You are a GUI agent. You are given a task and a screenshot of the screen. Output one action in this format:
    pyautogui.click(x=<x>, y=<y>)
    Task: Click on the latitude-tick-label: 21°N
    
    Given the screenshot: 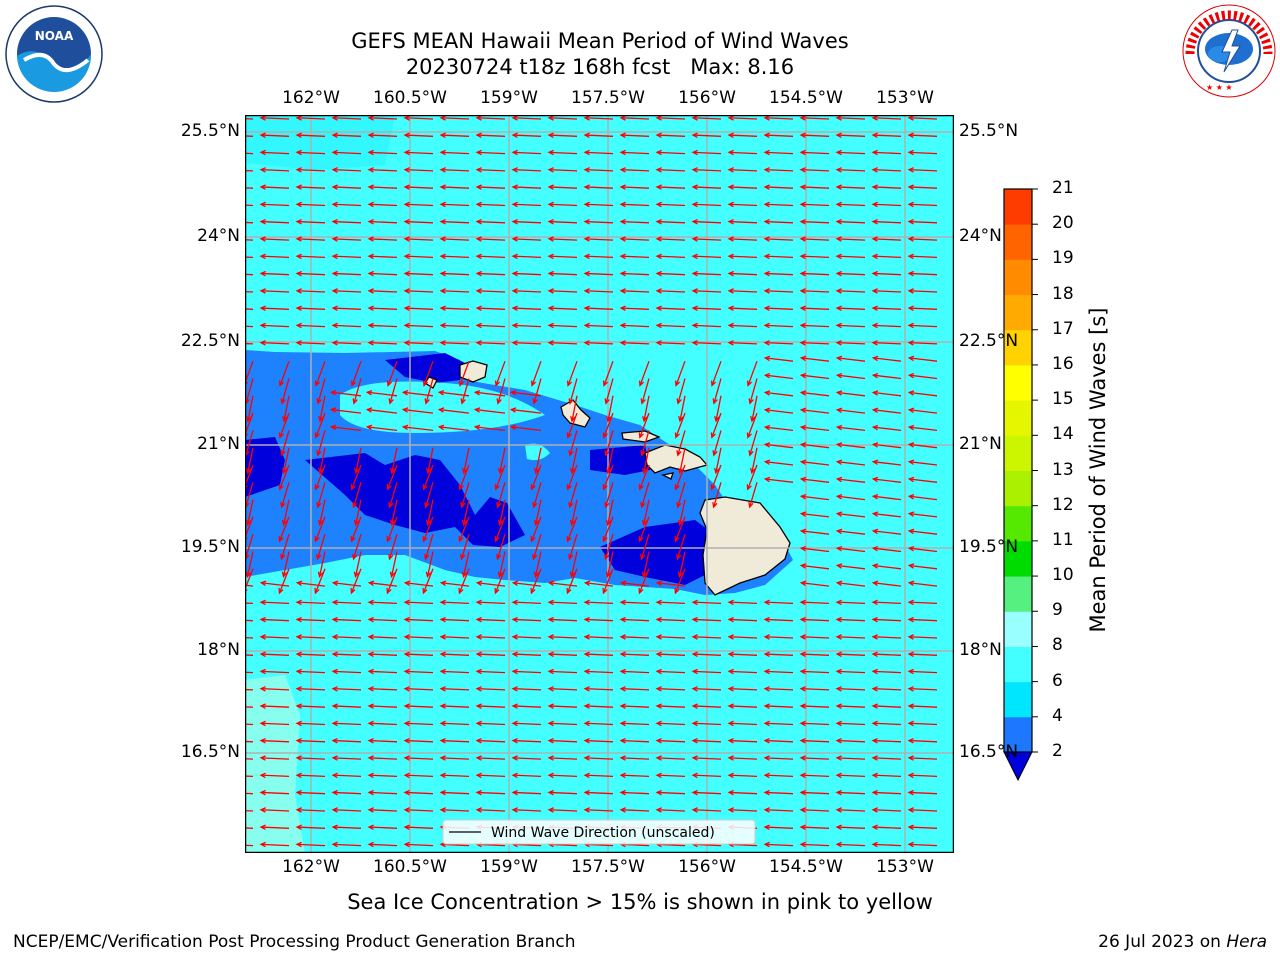 What is the action you would take?
    pyautogui.click(x=980, y=444)
    